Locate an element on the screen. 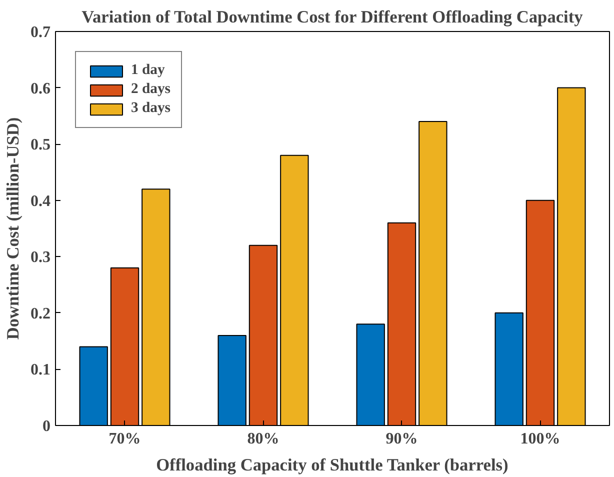 The height and width of the screenshot is (477, 614). y-tick-label: 0.2 is located at coordinates (40, 313).